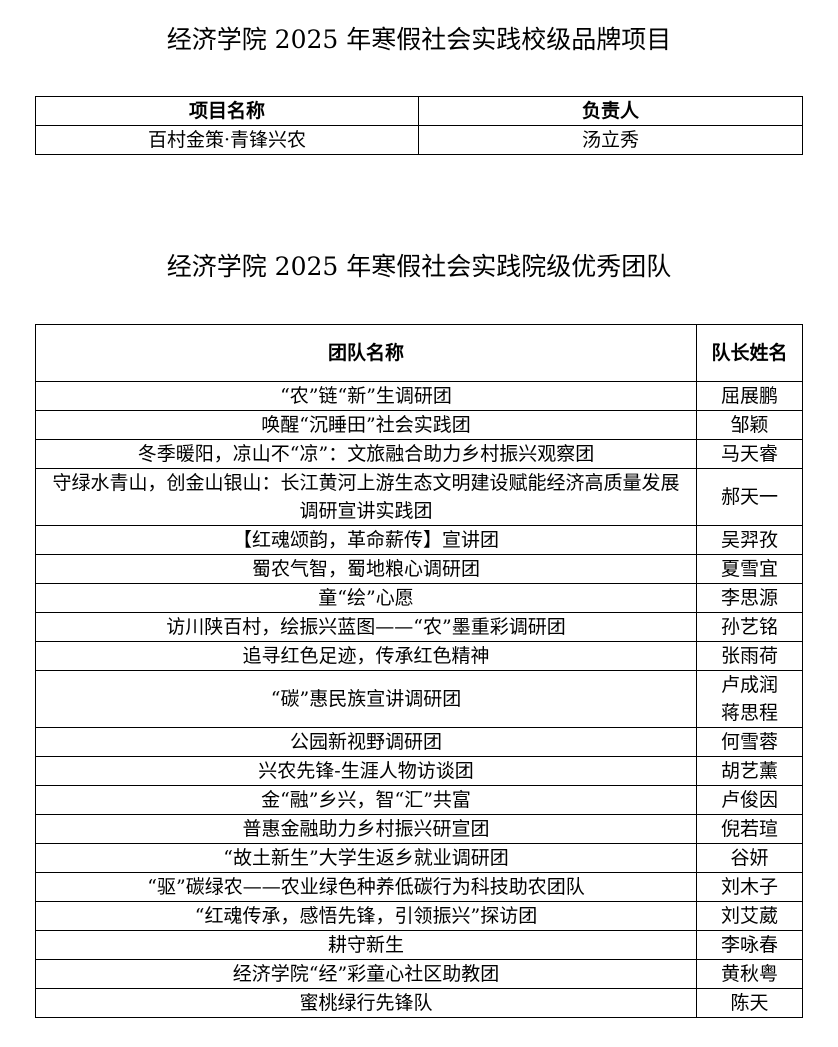 The image size is (838, 1047). Describe the element at coordinates (366, 829) in the screenshot. I see `team-name: 普惠金融助力乡村振兴研宣团` at that location.